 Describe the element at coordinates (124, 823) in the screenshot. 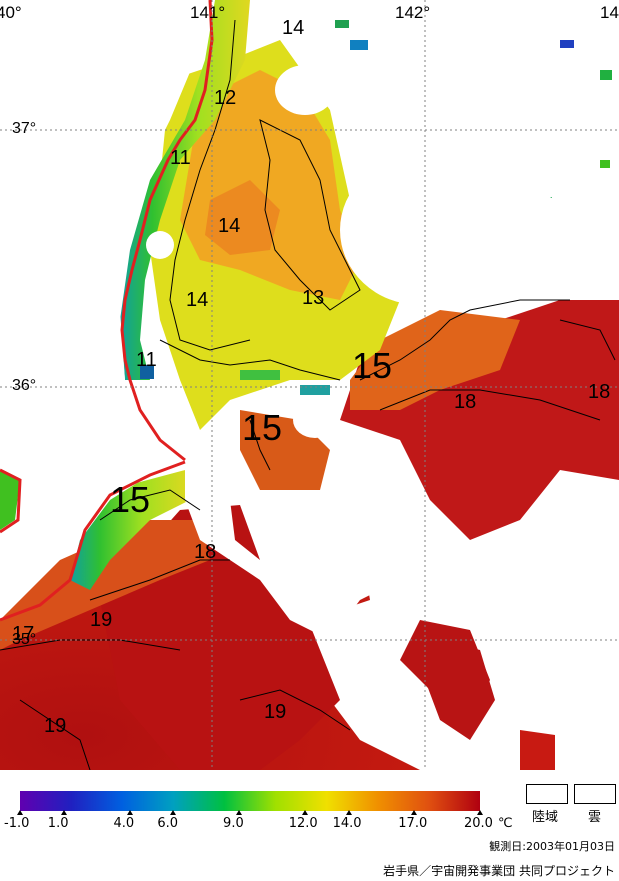

I see `scale-tick-label: 4.0` at that location.